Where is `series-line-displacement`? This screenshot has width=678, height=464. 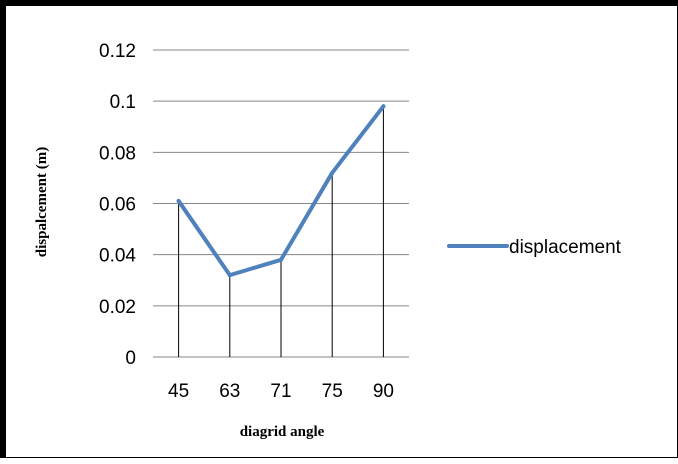
series-line-displacement is located at coordinates (281, 191).